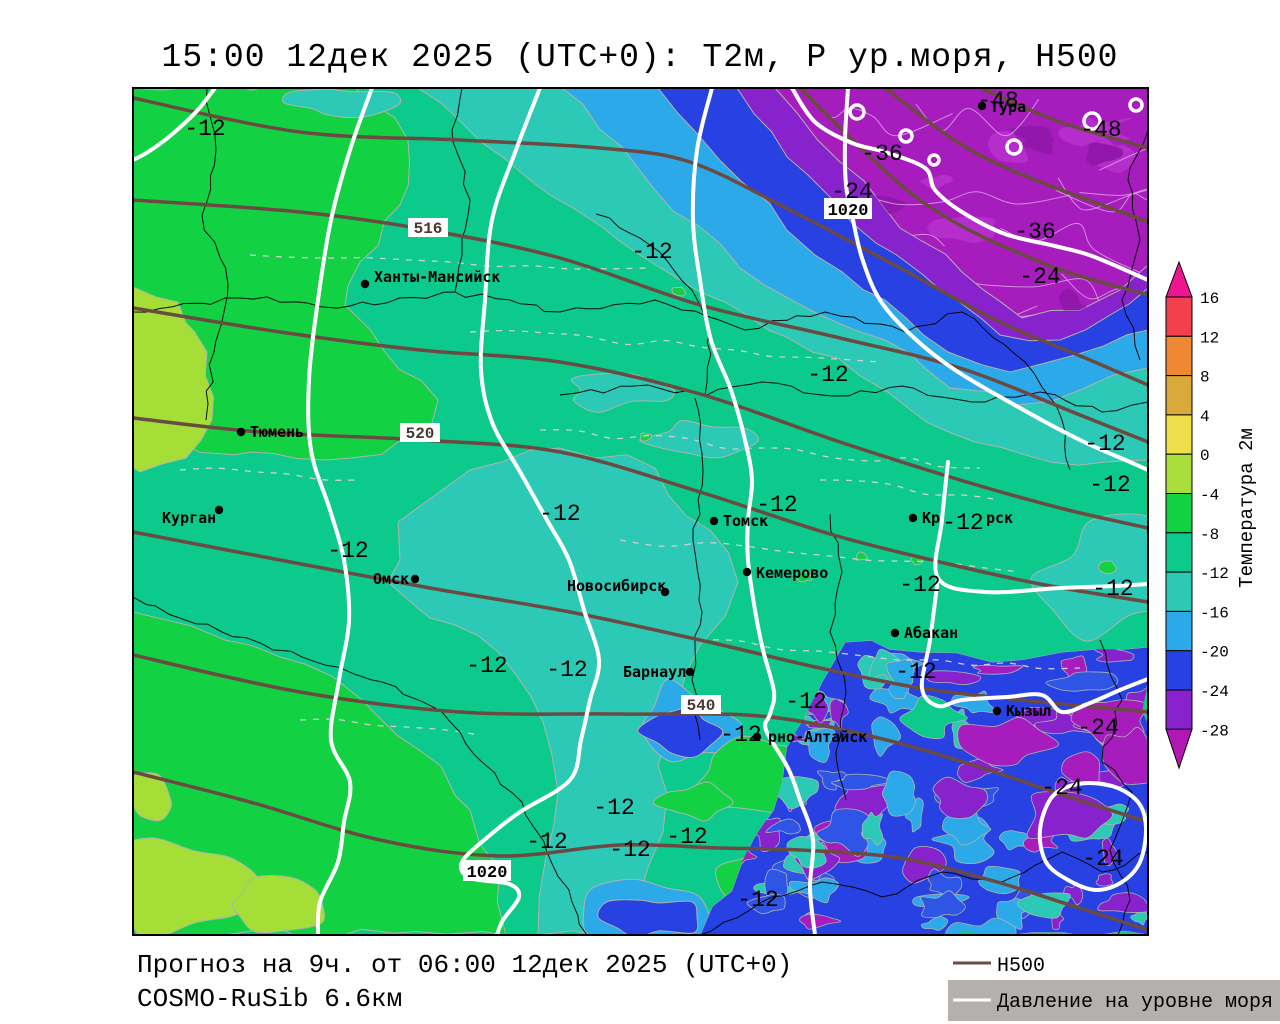 The image size is (1280, 1024). What do you see at coordinates (1214, 574) in the screenshot?
I see `colorbar-tick-label: -12` at bounding box center [1214, 574].